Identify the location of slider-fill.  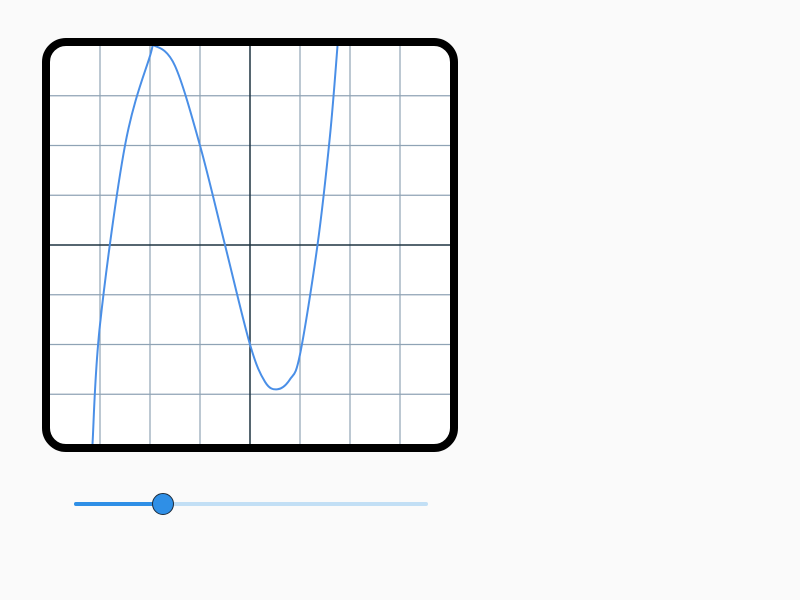
(118, 504).